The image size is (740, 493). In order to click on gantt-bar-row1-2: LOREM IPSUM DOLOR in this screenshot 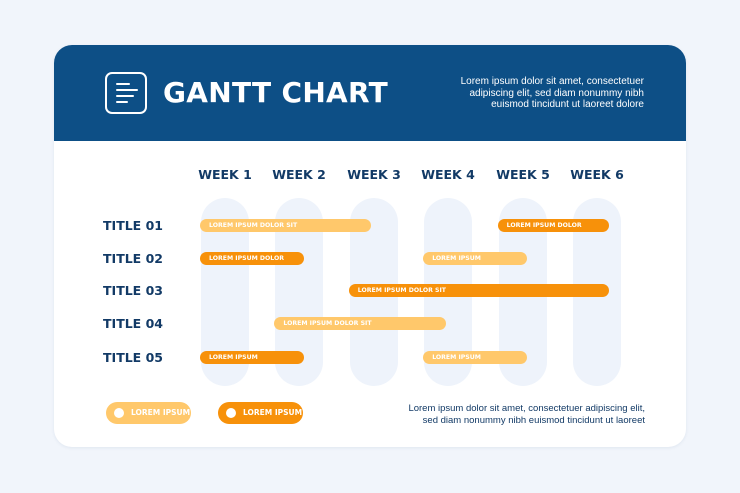, I will do `click(553, 225)`.